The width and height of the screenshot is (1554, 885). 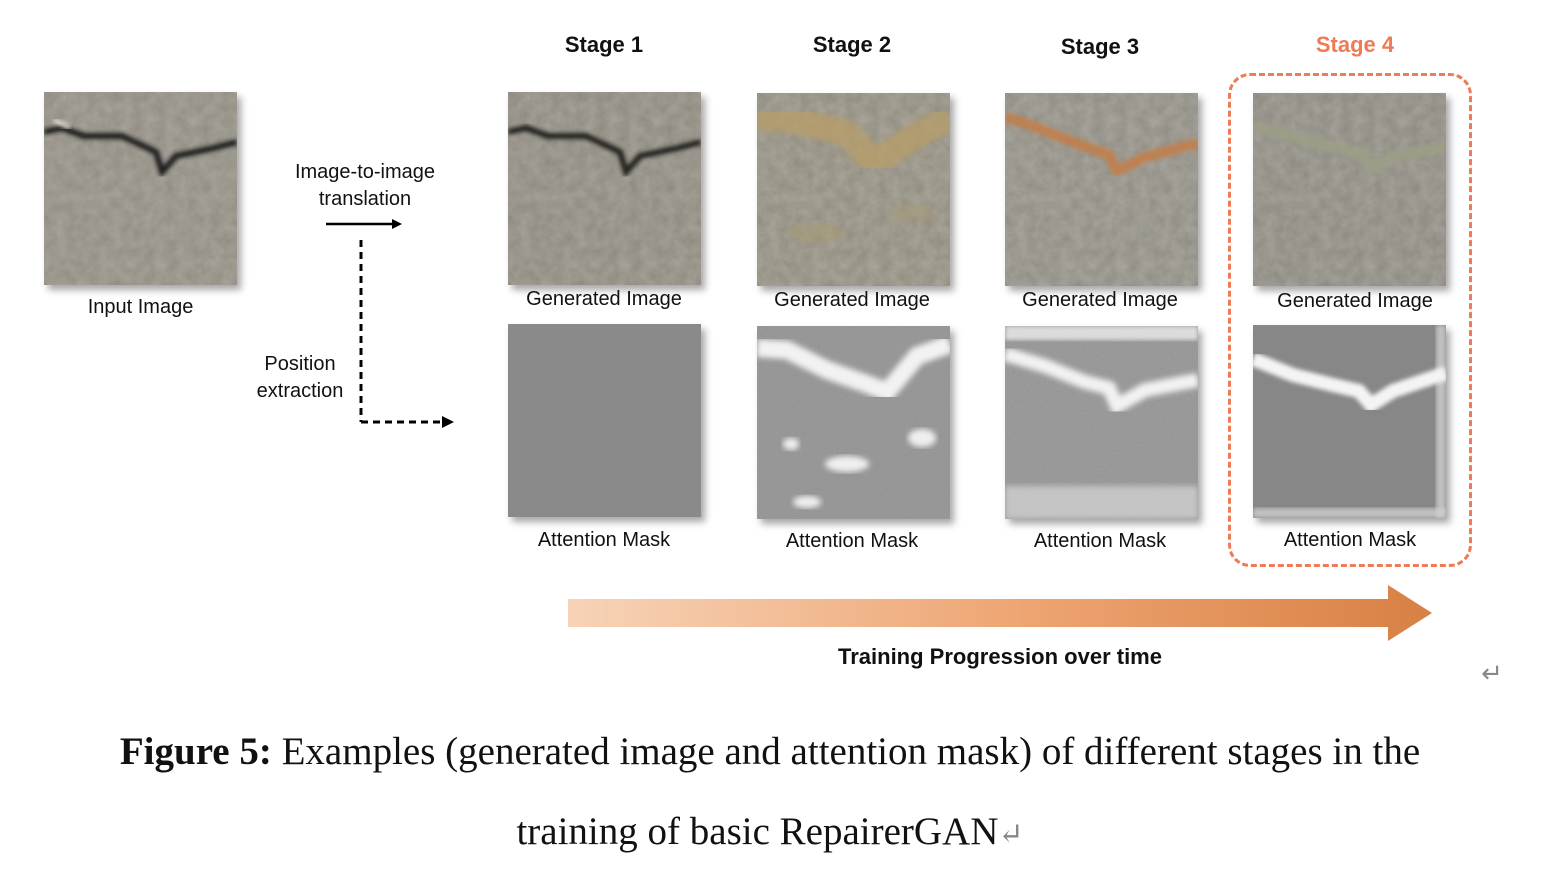 What do you see at coordinates (1492, 673) in the screenshot?
I see `paragraph-return-mark: ↵` at bounding box center [1492, 673].